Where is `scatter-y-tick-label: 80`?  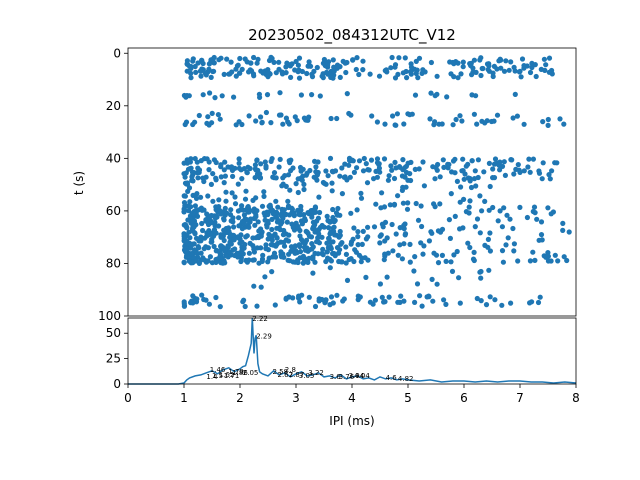
scatter-y-tick-label: 80 is located at coordinates (113, 263).